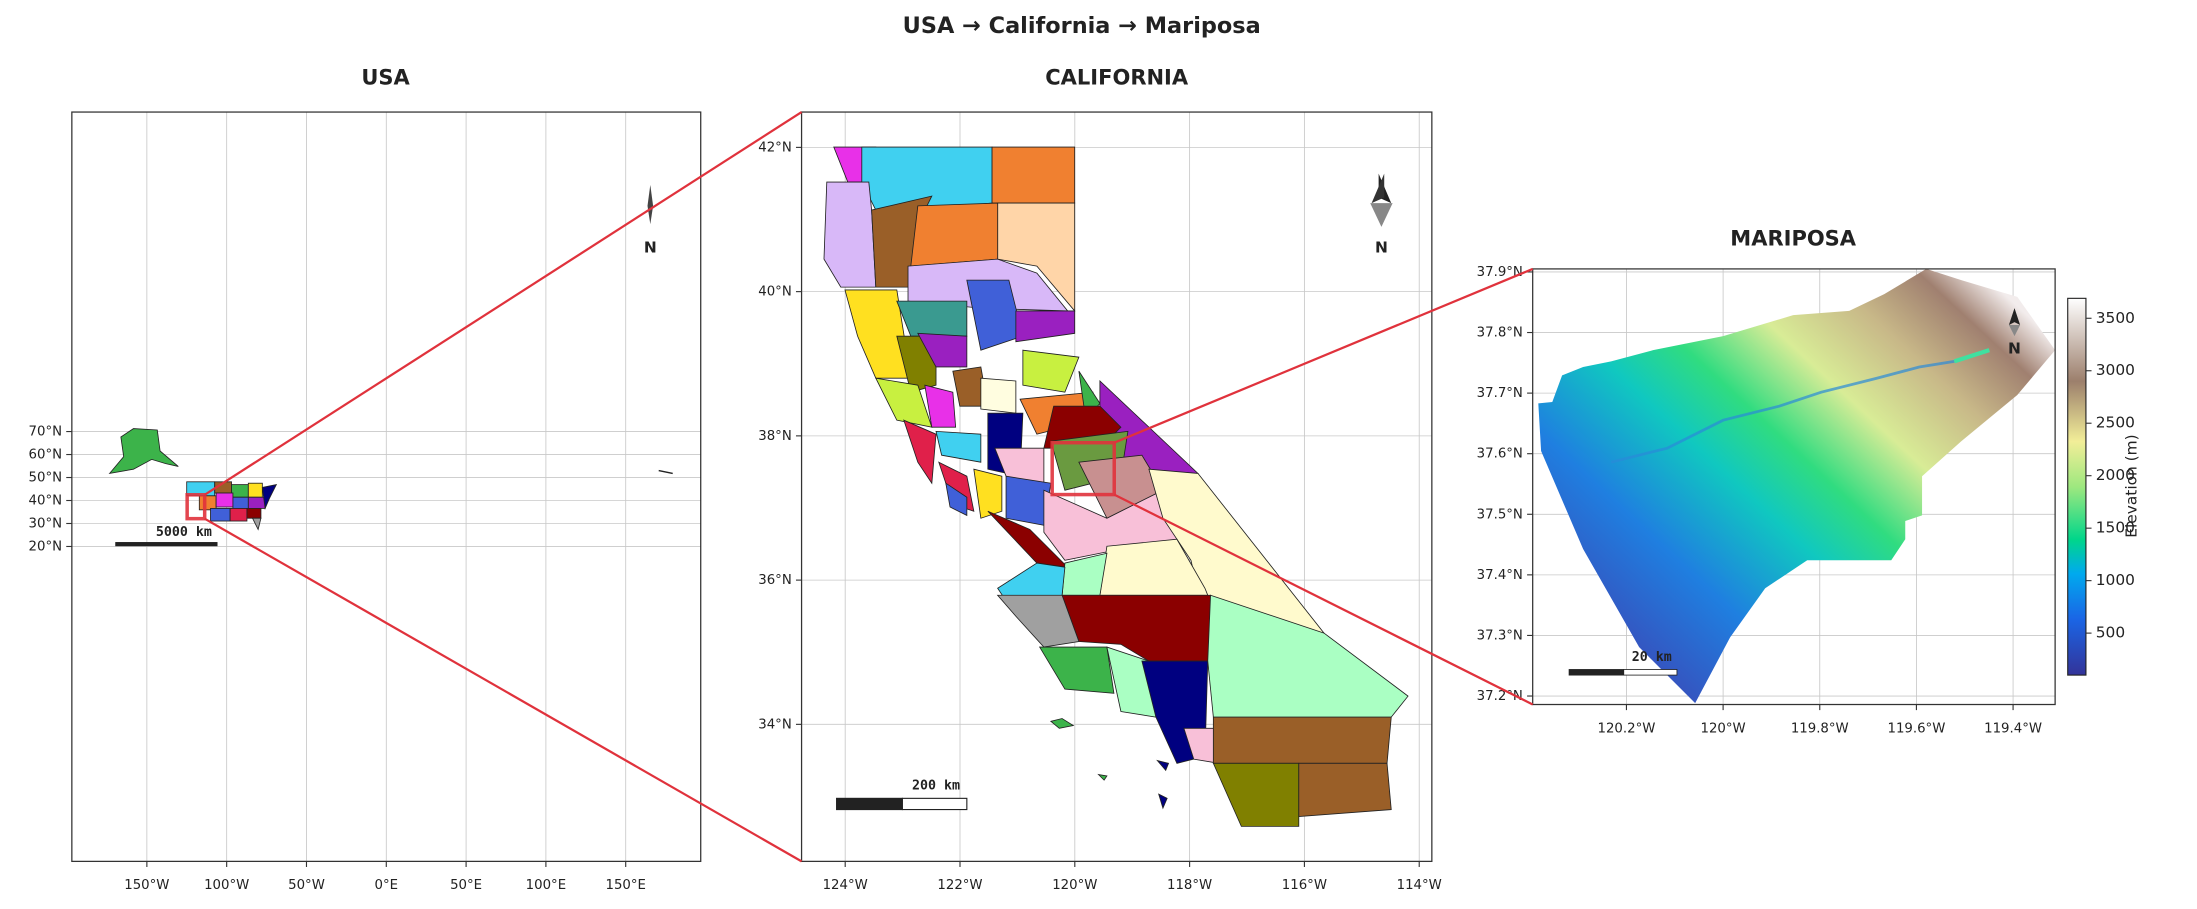  I want to click on x-tick-label: 119.6°W, so click(1916, 728).